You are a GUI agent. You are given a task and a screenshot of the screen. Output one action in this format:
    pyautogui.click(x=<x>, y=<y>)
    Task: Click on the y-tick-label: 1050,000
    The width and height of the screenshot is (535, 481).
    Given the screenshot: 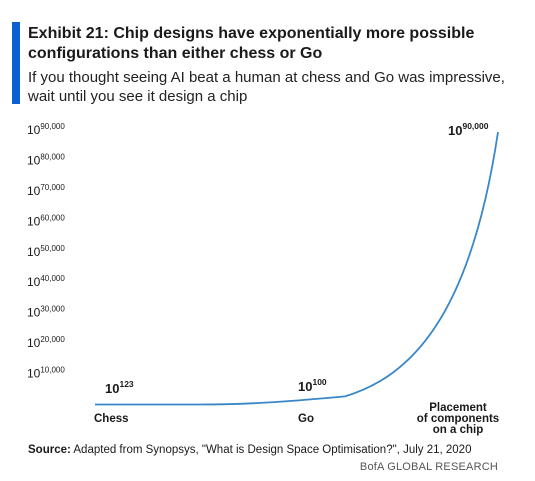 What is the action you would take?
    pyautogui.click(x=46, y=251)
    